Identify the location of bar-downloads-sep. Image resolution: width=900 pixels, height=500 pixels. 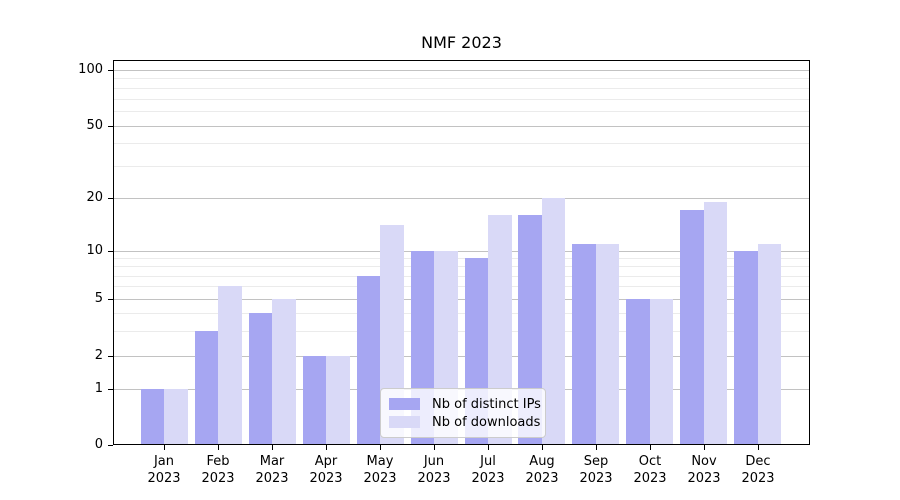
(607, 344).